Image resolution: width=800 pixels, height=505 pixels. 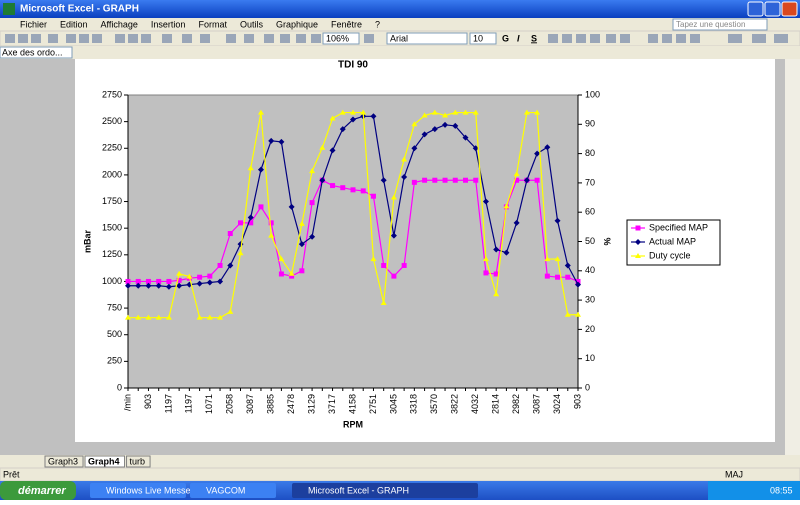 What do you see at coordinates (346, 24) in the screenshot?
I see `menu-item: Fenêtre` at bounding box center [346, 24].